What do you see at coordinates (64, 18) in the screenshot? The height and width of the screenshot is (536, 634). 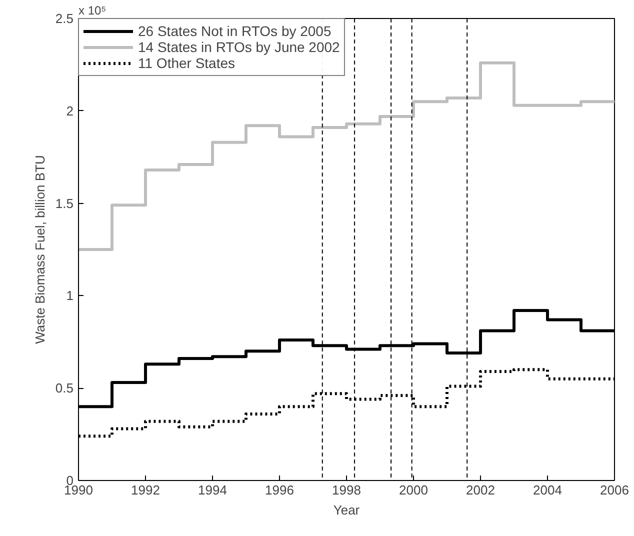 I see `y-tick-label: 2.5` at bounding box center [64, 18].